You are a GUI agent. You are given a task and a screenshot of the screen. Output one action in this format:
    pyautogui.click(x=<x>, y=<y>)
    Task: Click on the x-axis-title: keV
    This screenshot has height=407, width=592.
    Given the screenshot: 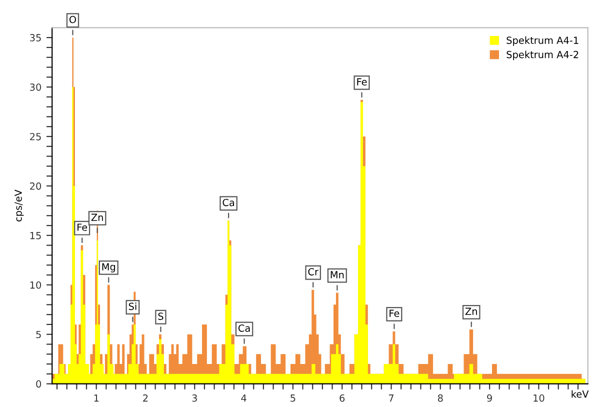 What is the action you would take?
    pyautogui.click(x=580, y=394)
    